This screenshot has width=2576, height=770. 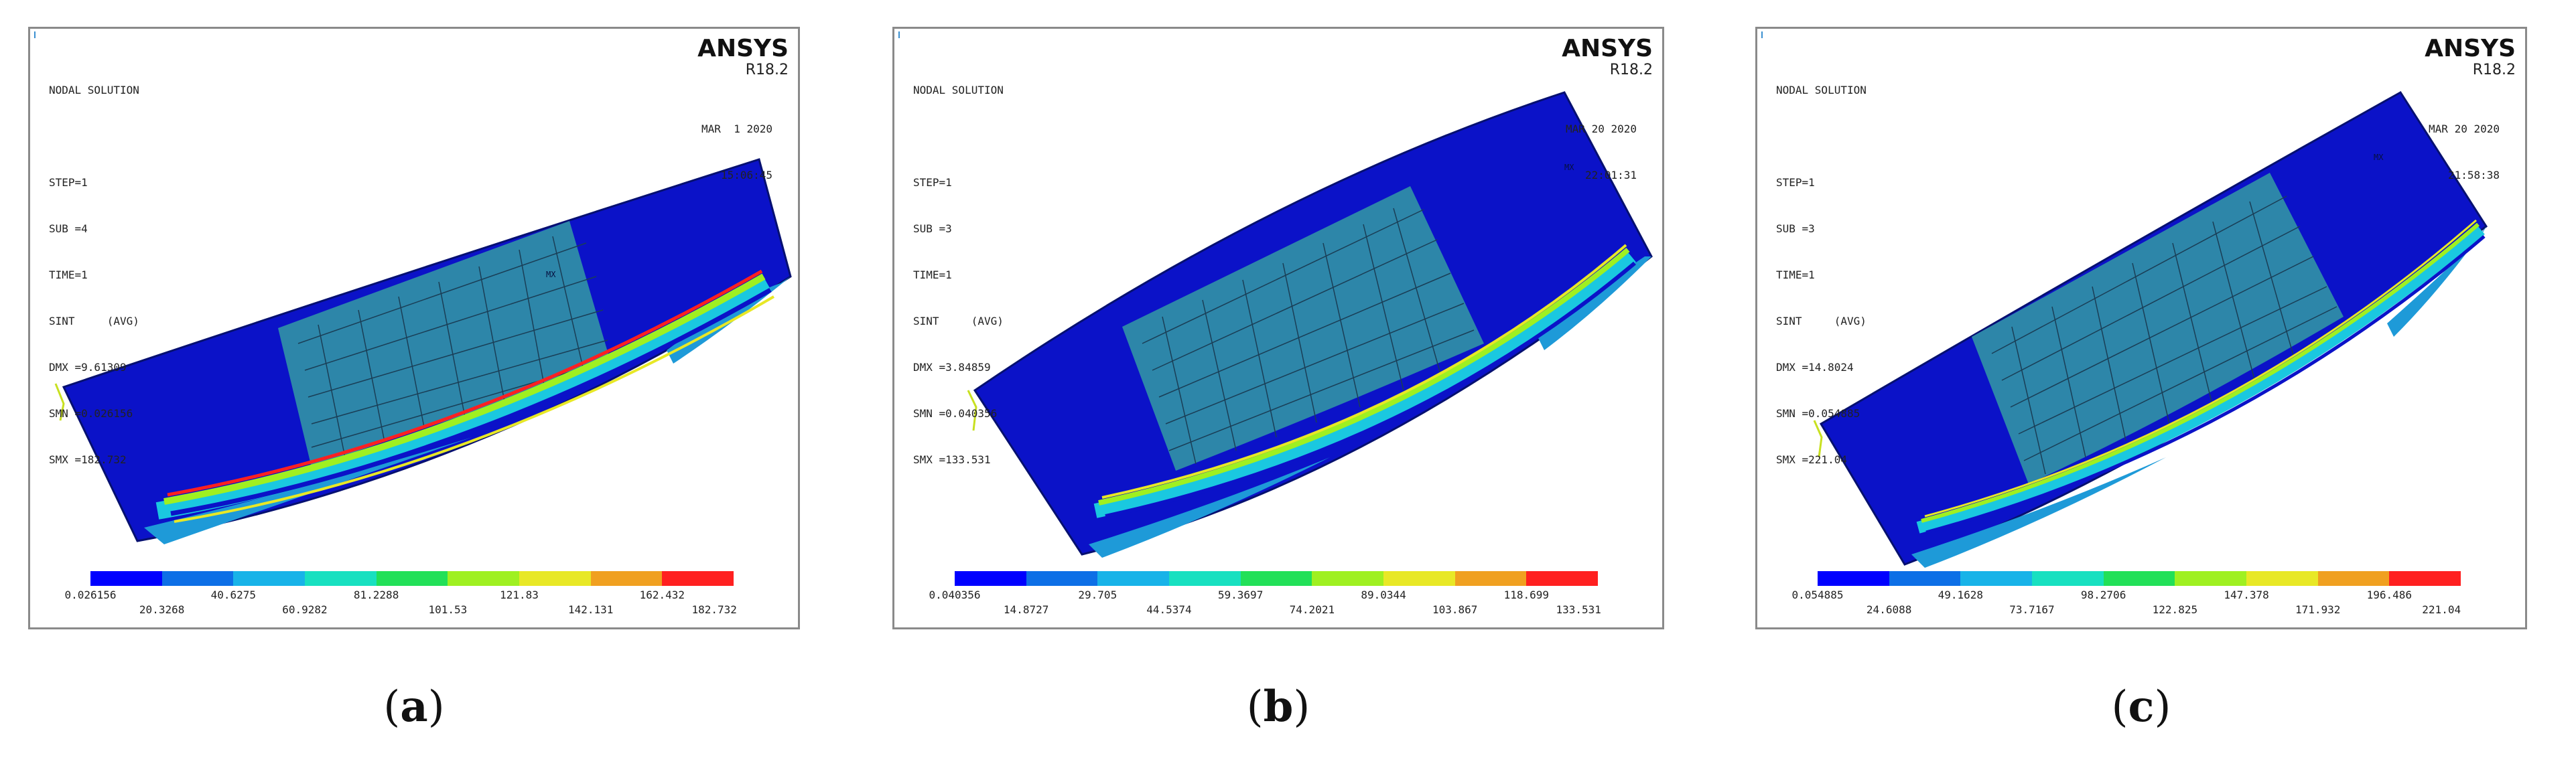 I want to click on timestamp: MAR 20 2020 22:01:31, so click(x=1601, y=152).